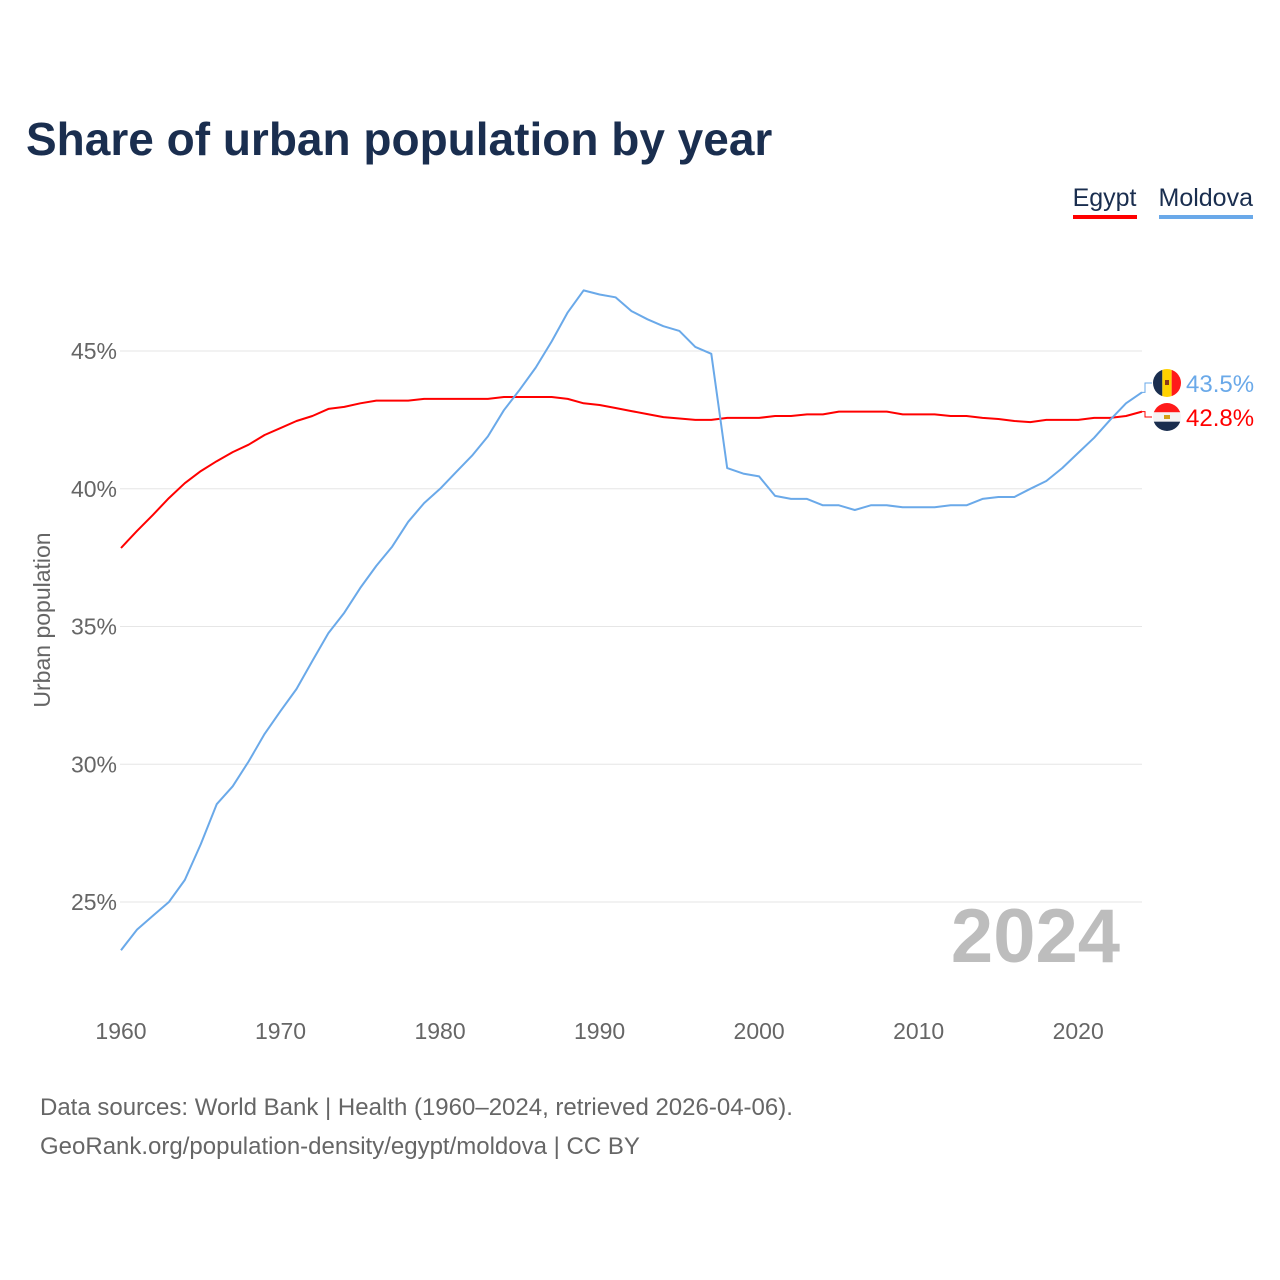 The image size is (1280, 1280). Describe the element at coordinates (120, 1031) in the screenshot. I see `x-tick-label: 1960` at that location.